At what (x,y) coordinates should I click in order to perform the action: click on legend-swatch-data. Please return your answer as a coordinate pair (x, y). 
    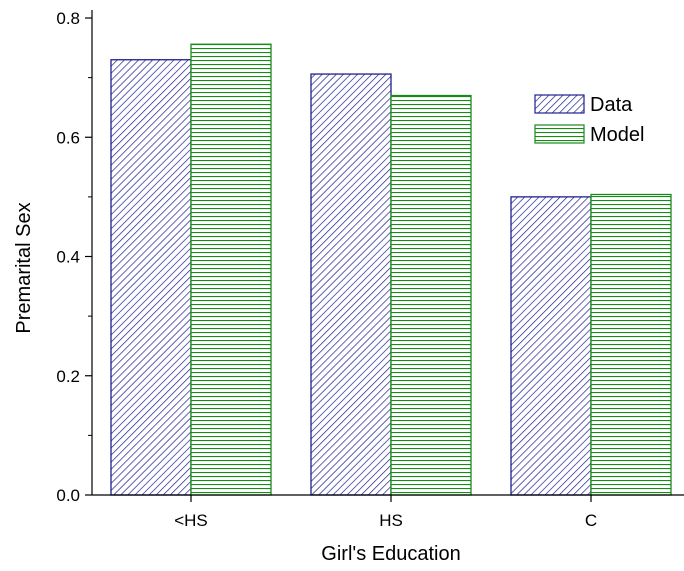
    Looking at the image, I should click on (559, 104).